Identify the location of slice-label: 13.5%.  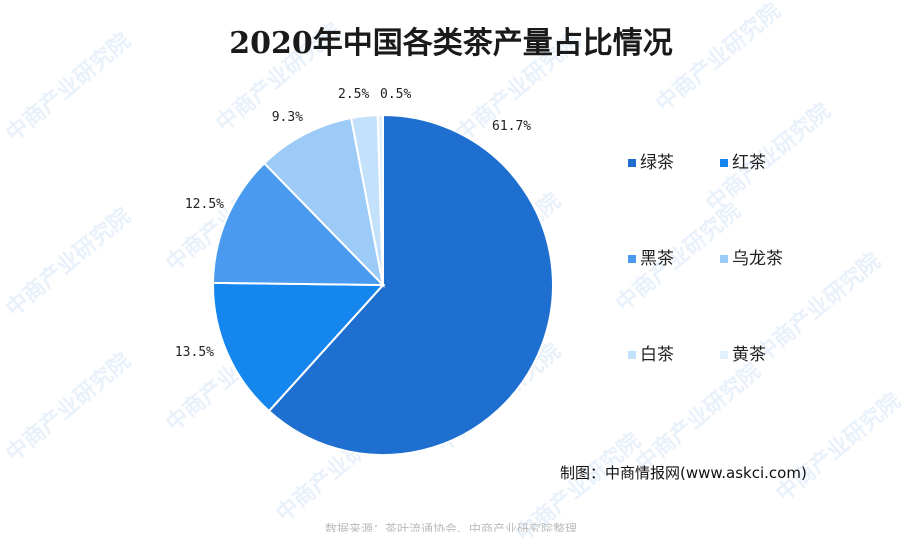
(194, 352).